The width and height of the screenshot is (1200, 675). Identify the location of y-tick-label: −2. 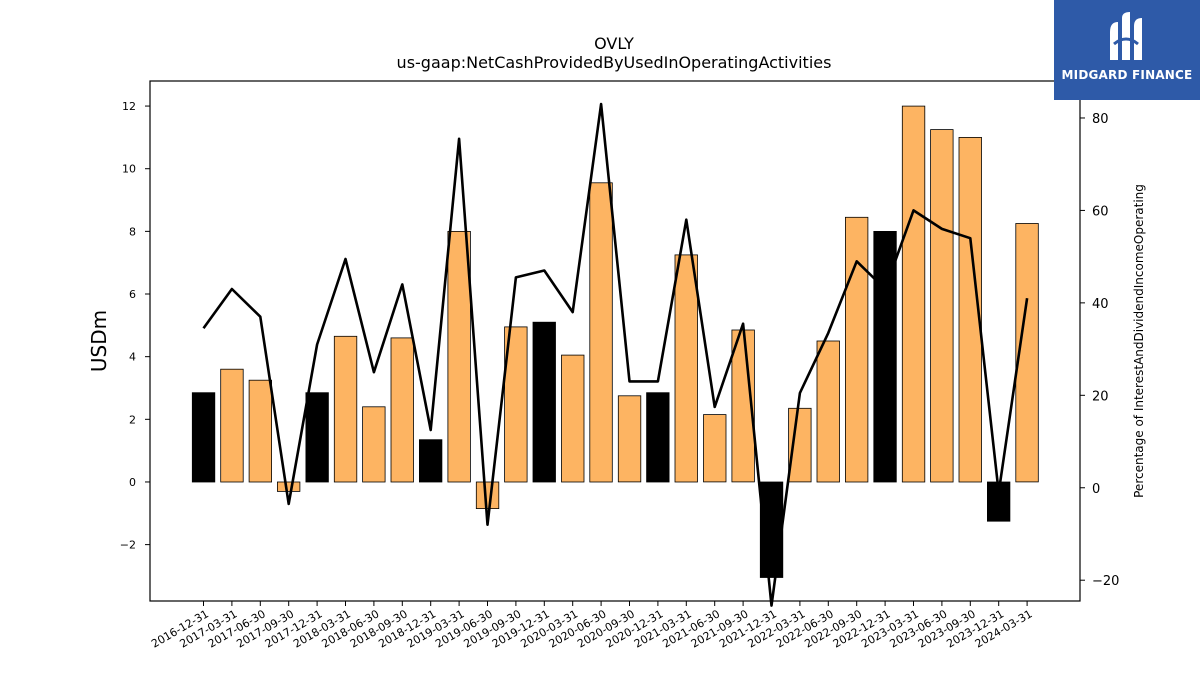
(128, 545).